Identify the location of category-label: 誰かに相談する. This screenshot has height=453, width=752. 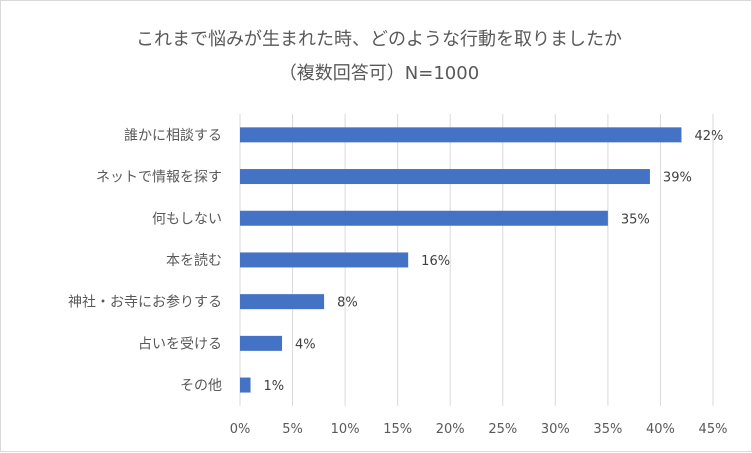
(173, 136).